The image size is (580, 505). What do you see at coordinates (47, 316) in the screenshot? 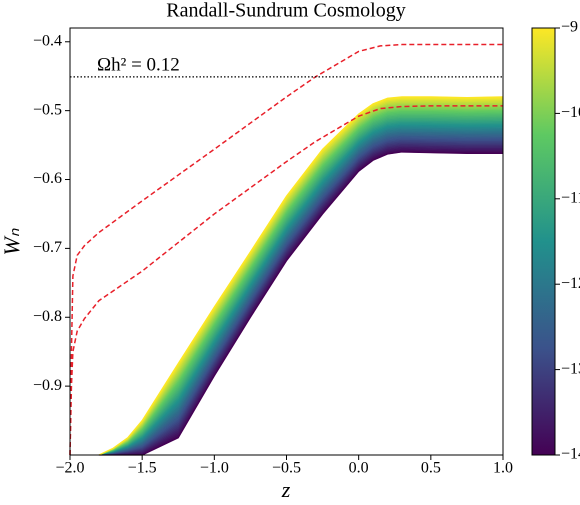
I see `y-tick-label: −0.8` at bounding box center [47, 316].